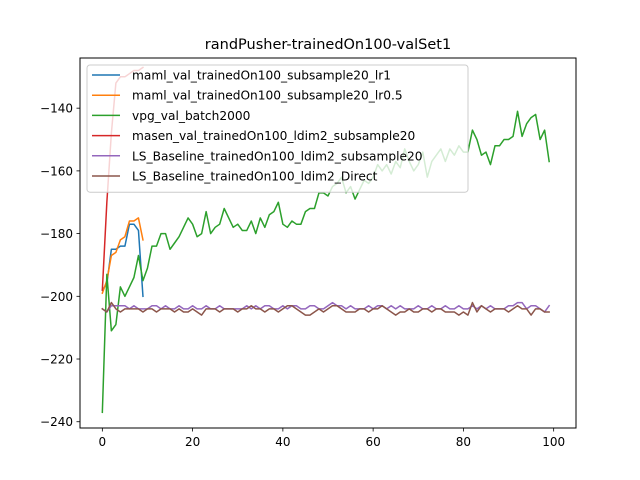  What do you see at coordinates (261, 76) in the screenshot?
I see `legend-label: maml_val_trainedOn100_subsample20_lr1` at bounding box center [261, 76].